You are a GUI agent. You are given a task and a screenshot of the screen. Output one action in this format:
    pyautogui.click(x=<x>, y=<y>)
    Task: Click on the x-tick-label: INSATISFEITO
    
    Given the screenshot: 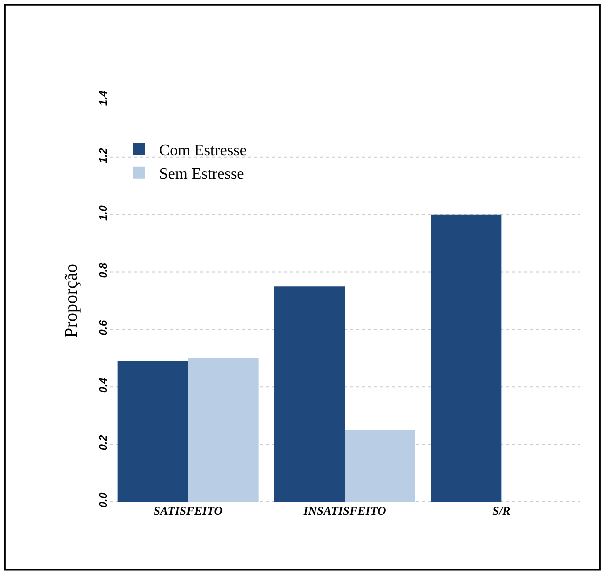 What is the action you would take?
    pyautogui.click(x=344, y=511)
    